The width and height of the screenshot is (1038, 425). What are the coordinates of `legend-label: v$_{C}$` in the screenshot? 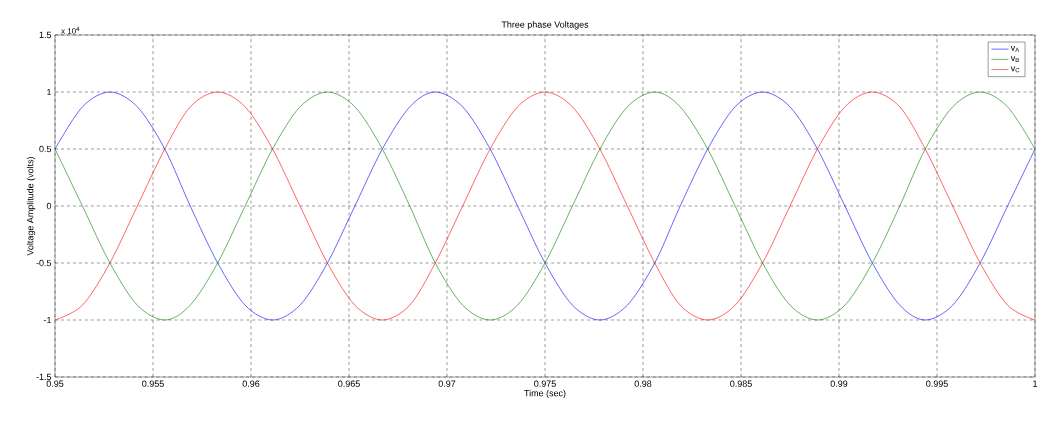 It's located at (1015, 69).